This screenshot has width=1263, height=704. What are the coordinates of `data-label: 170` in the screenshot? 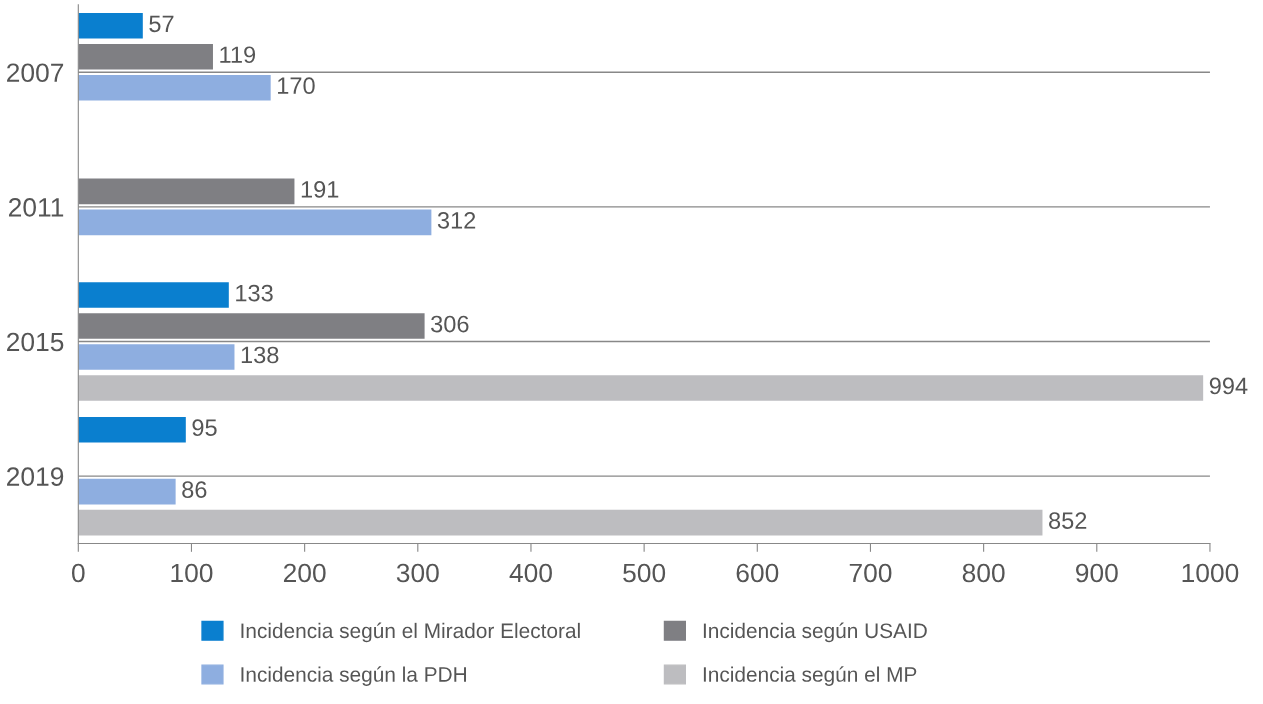 It's located at (296, 86).